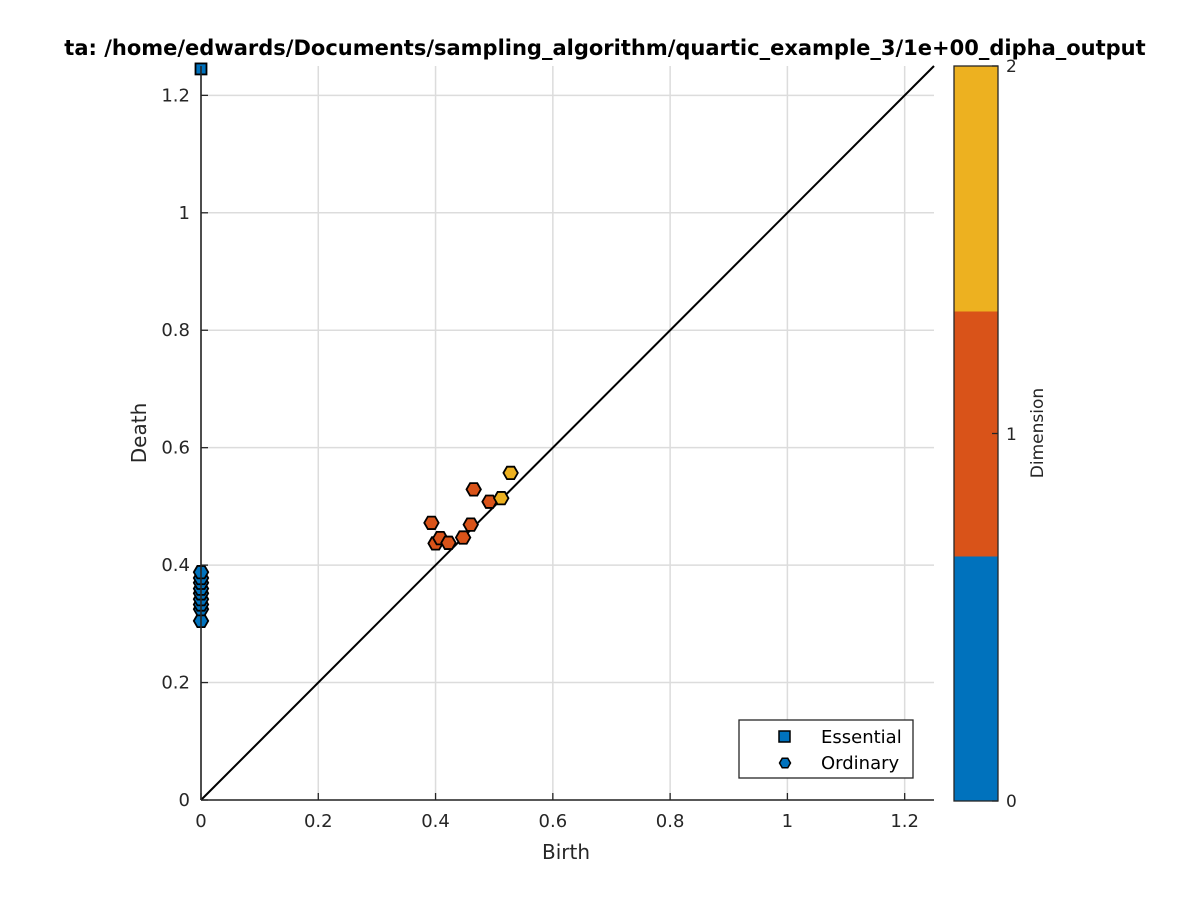  I want to click on y-tick-label: 0.6, so click(175, 448).